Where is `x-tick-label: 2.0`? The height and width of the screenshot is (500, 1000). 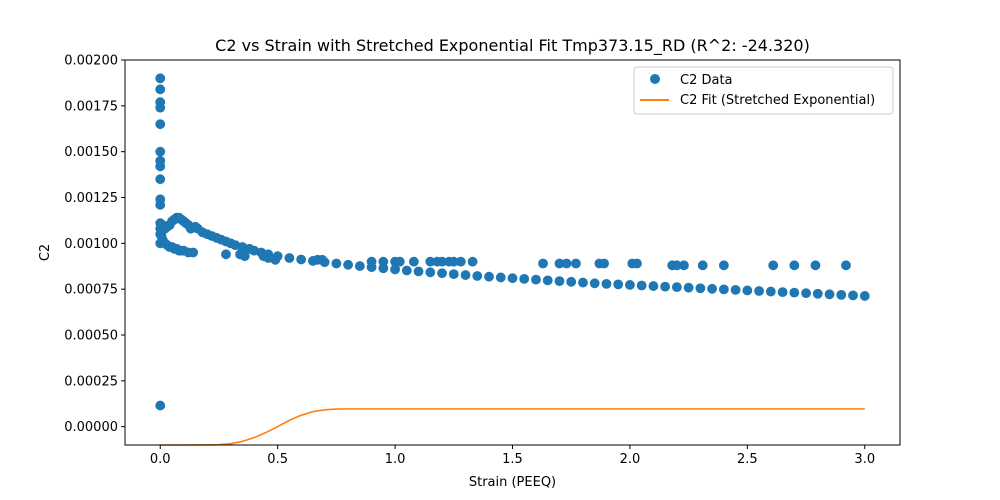
x-tick-label: 2.0 is located at coordinates (630, 459).